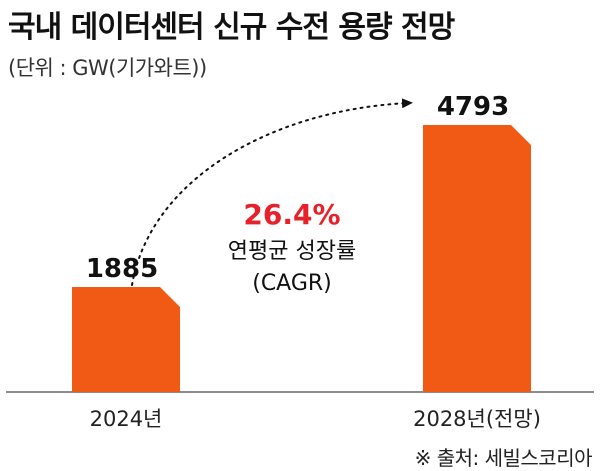 Image resolution: width=600 pixels, height=471 pixels. What do you see at coordinates (231, 27) in the screenshot?
I see `chart-title: 국내 데이터센터 신규 수전 용량 전망` at bounding box center [231, 27].